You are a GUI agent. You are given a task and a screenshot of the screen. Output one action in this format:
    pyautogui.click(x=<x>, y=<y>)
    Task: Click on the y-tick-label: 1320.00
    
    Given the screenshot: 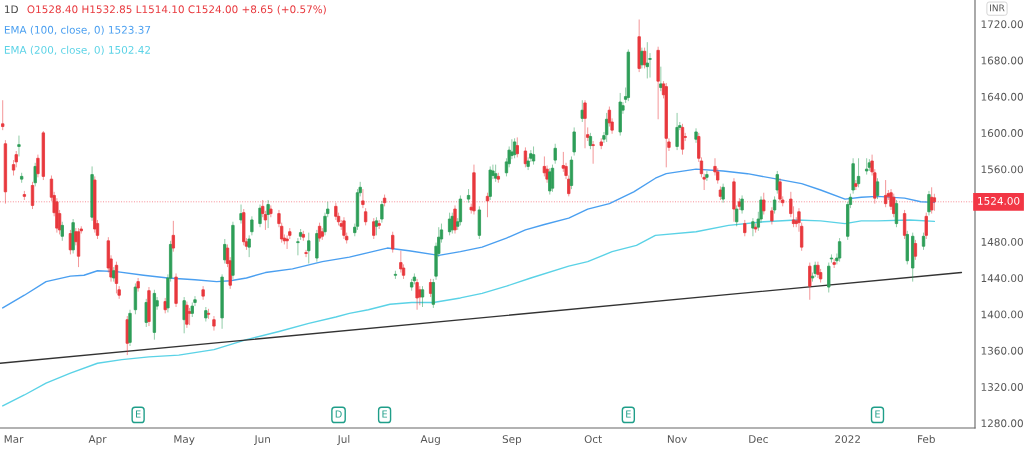 What is the action you would take?
    pyautogui.click(x=1002, y=387)
    